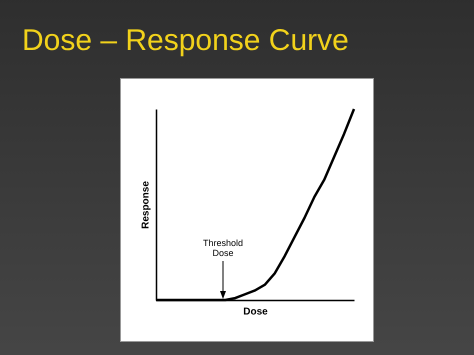 This screenshot has width=474, height=355. I want to click on x-axis-title: Dose, so click(255, 312).